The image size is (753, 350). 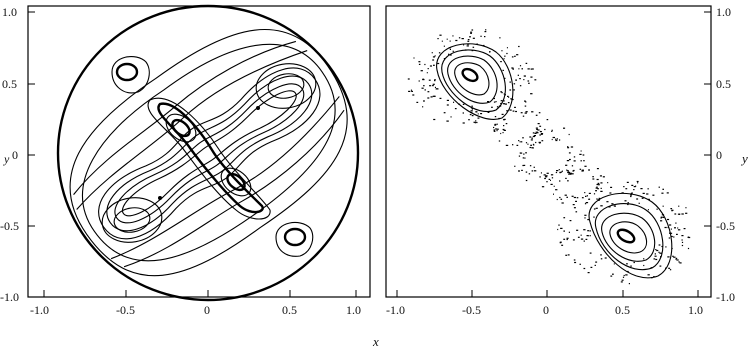 I want to click on island-lower-right, so click(x=630, y=235).